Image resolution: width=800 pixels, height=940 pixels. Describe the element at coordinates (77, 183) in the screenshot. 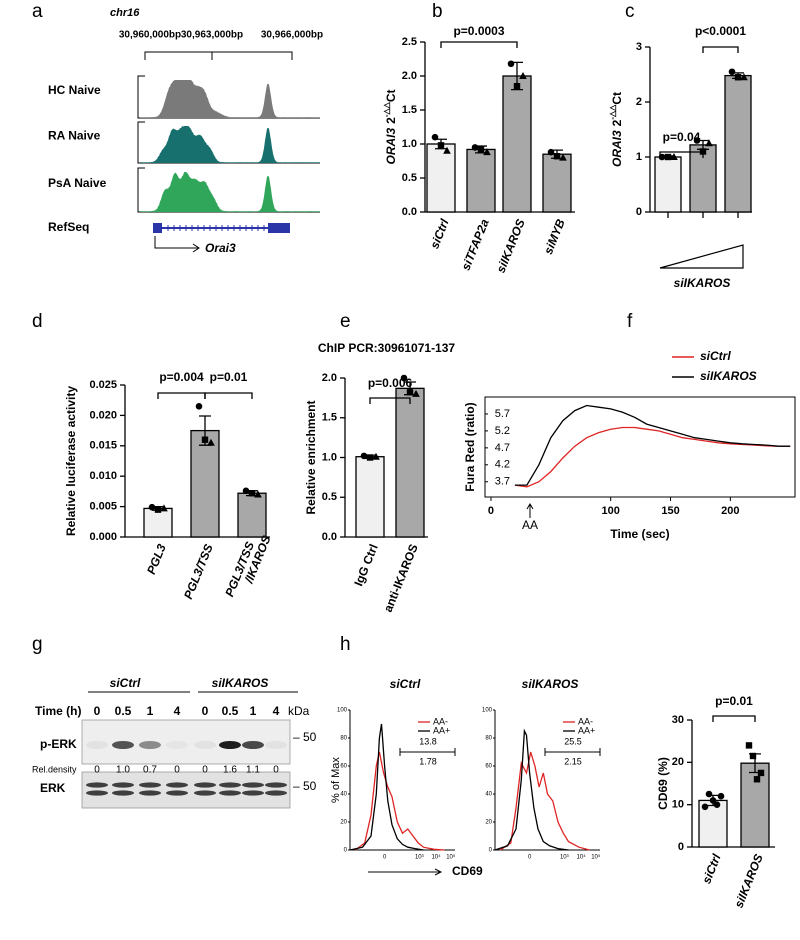

I see `track-label: PsA Naive` at that location.